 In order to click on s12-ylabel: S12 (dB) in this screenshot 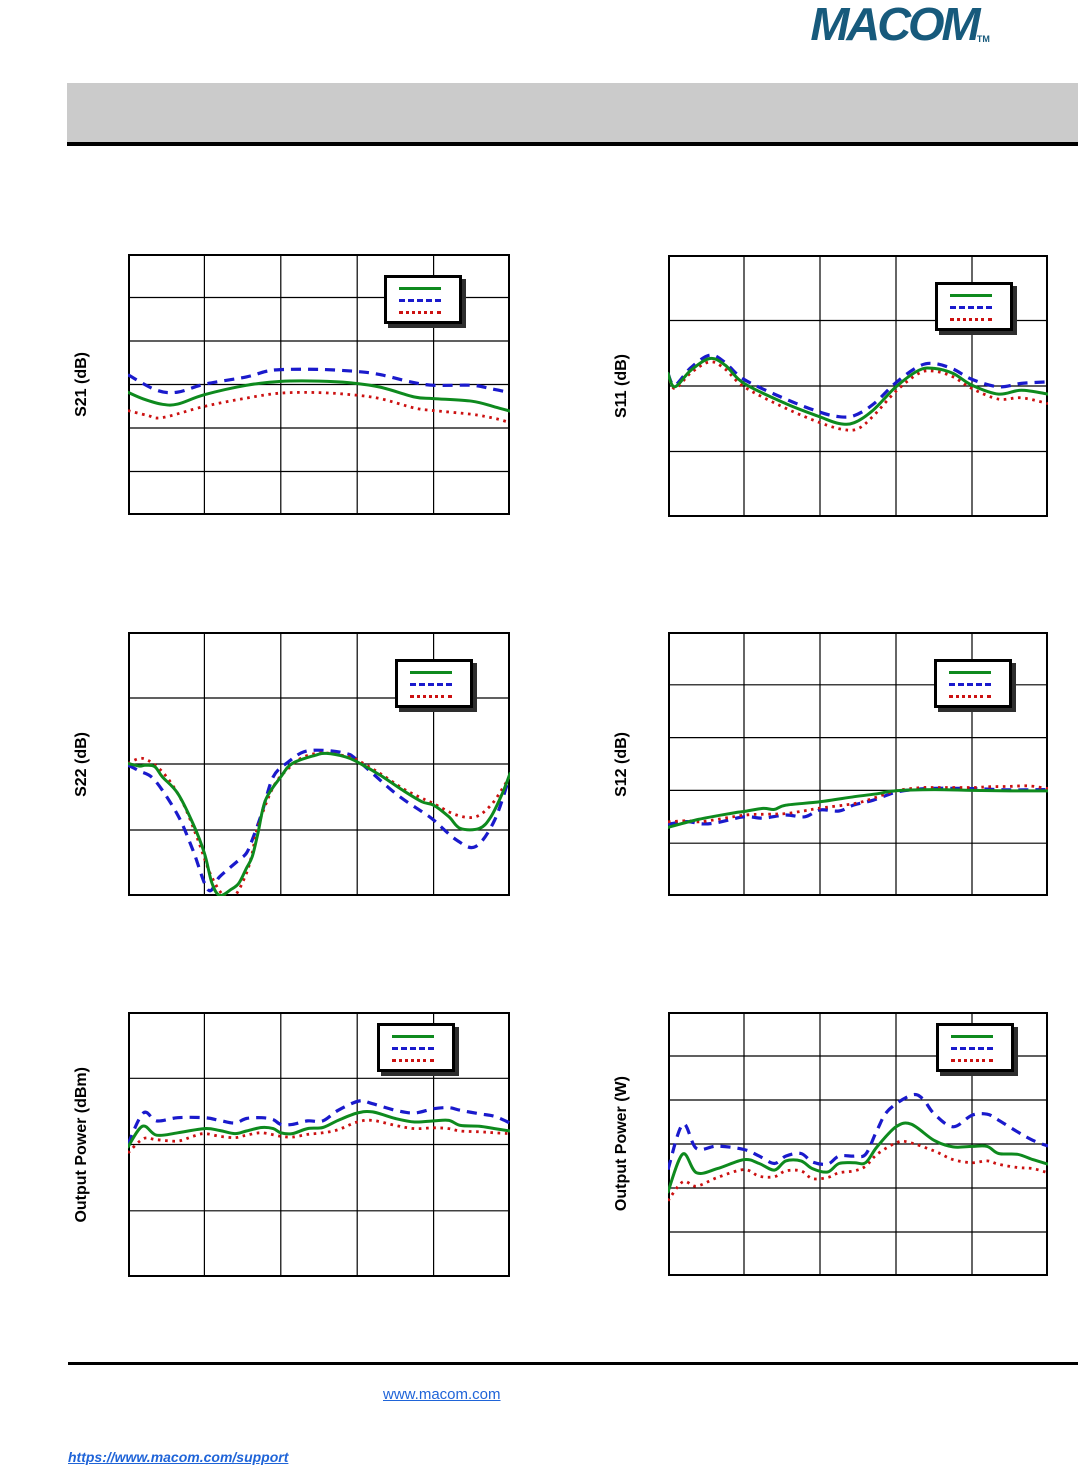, I will do `click(621, 764)`.